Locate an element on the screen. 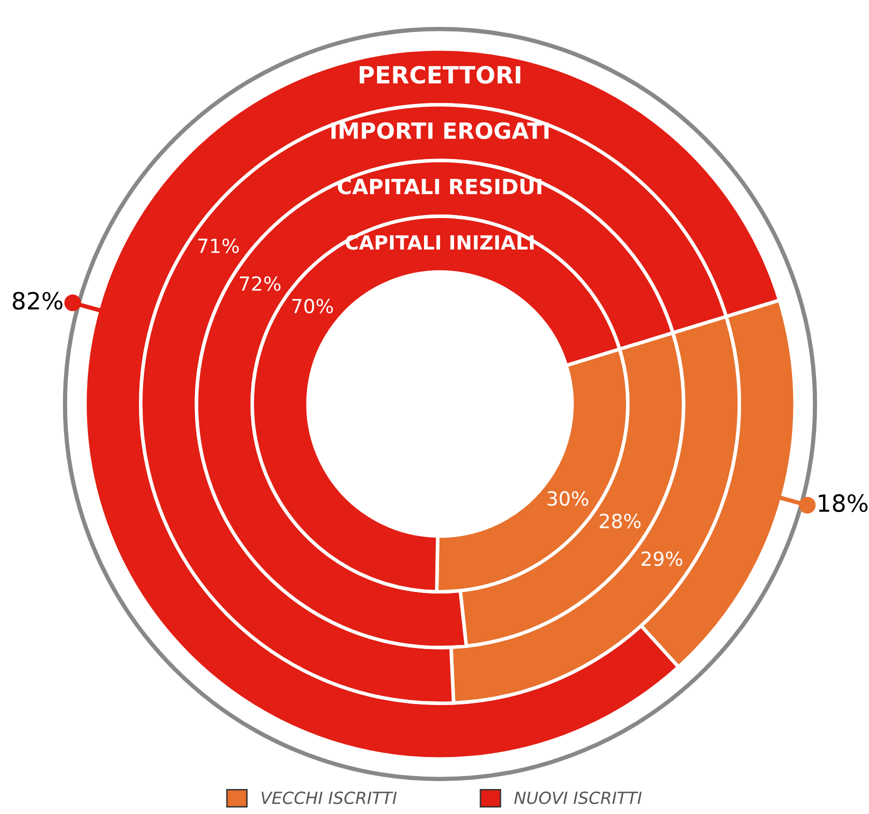  data-label: 30% is located at coordinates (568, 498).